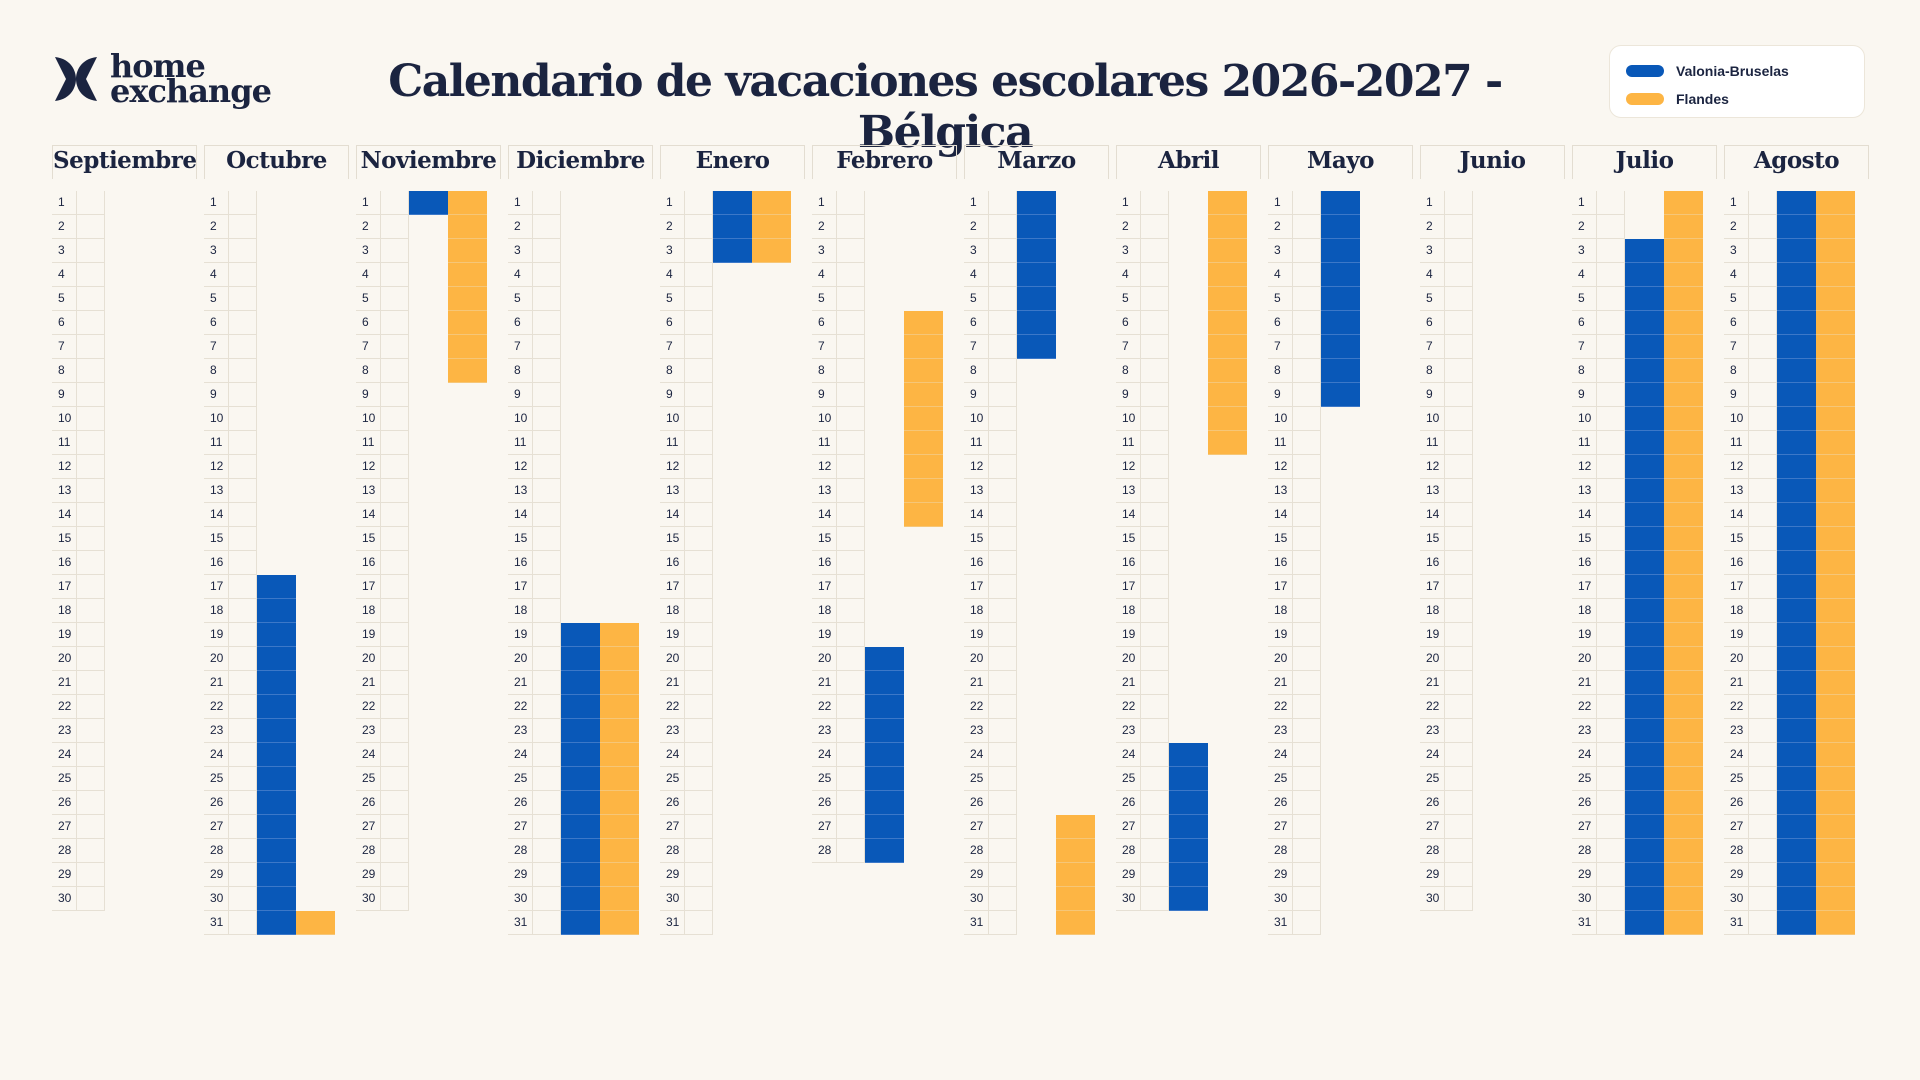 The image size is (1920, 1080). What do you see at coordinates (124, 162) in the screenshot?
I see `month-header: Septiembre` at bounding box center [124, 162].